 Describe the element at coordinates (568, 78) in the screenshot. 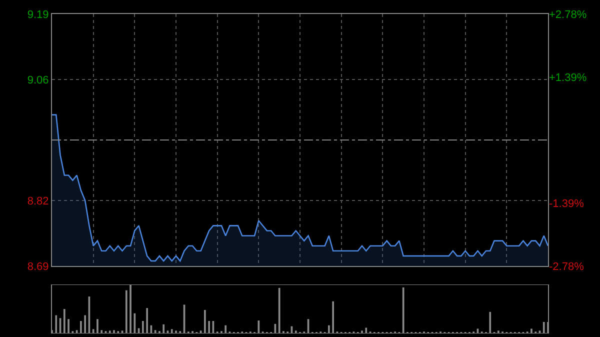

I see `y2-tick-label: +1.39%` at that location.